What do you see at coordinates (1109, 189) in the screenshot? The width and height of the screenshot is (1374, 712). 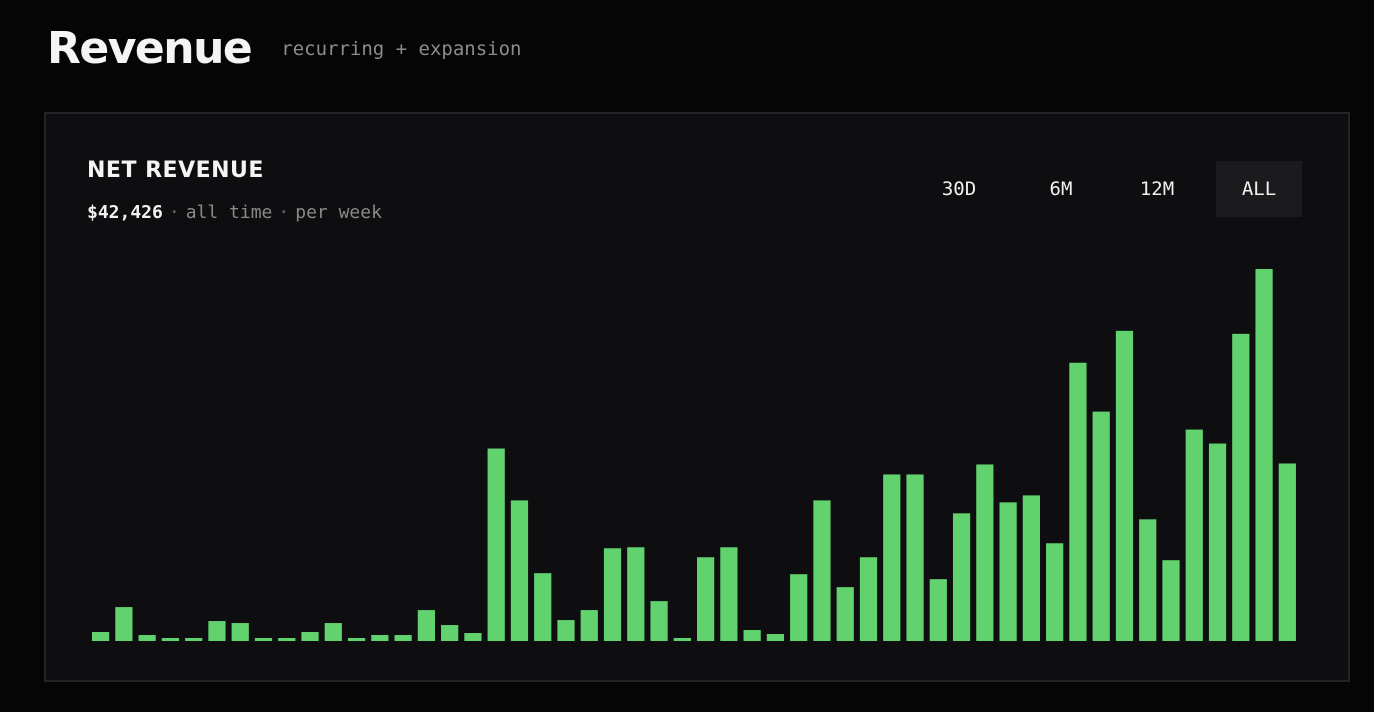 I see `range-tabs: 30D 6M 12M ALL` at bounding box center [1109, 189].